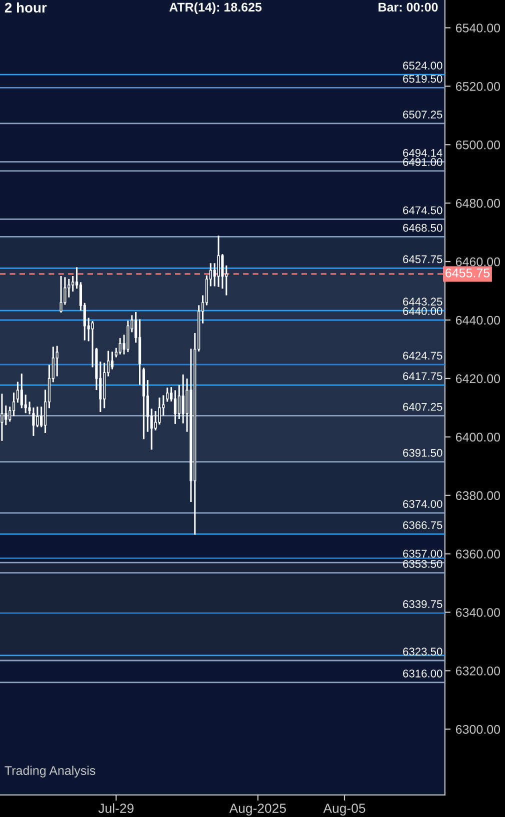 Image resolution: width=505 pixels, height=817 pixels. Describe the element at coordinates (344, 810) in the screenshot. I see `x-tick-label: Aug-05` at that location.